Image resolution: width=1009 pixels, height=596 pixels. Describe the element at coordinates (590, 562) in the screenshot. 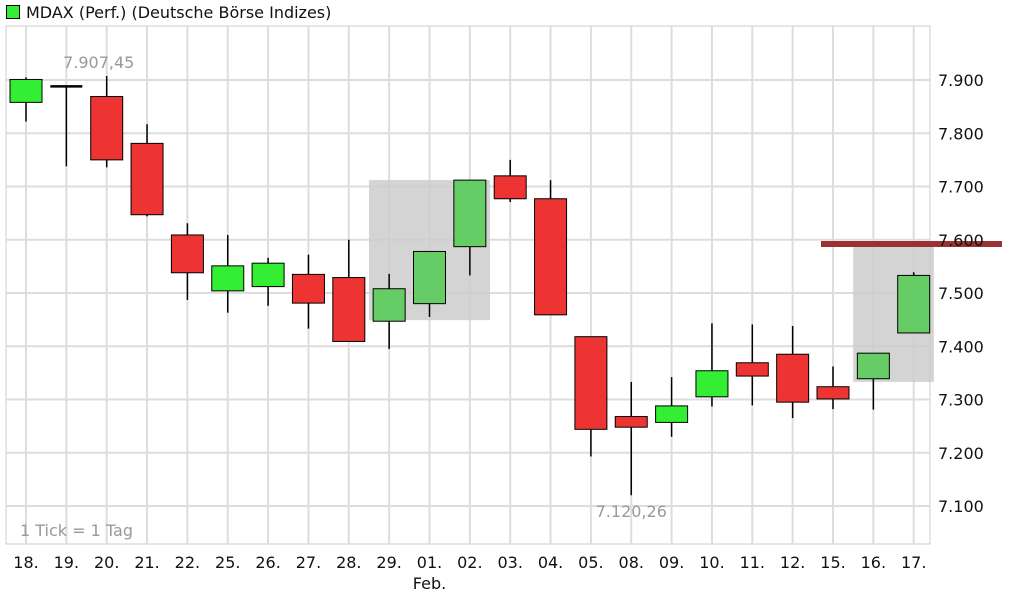

I see `x-tick-label: 05.` at that location.